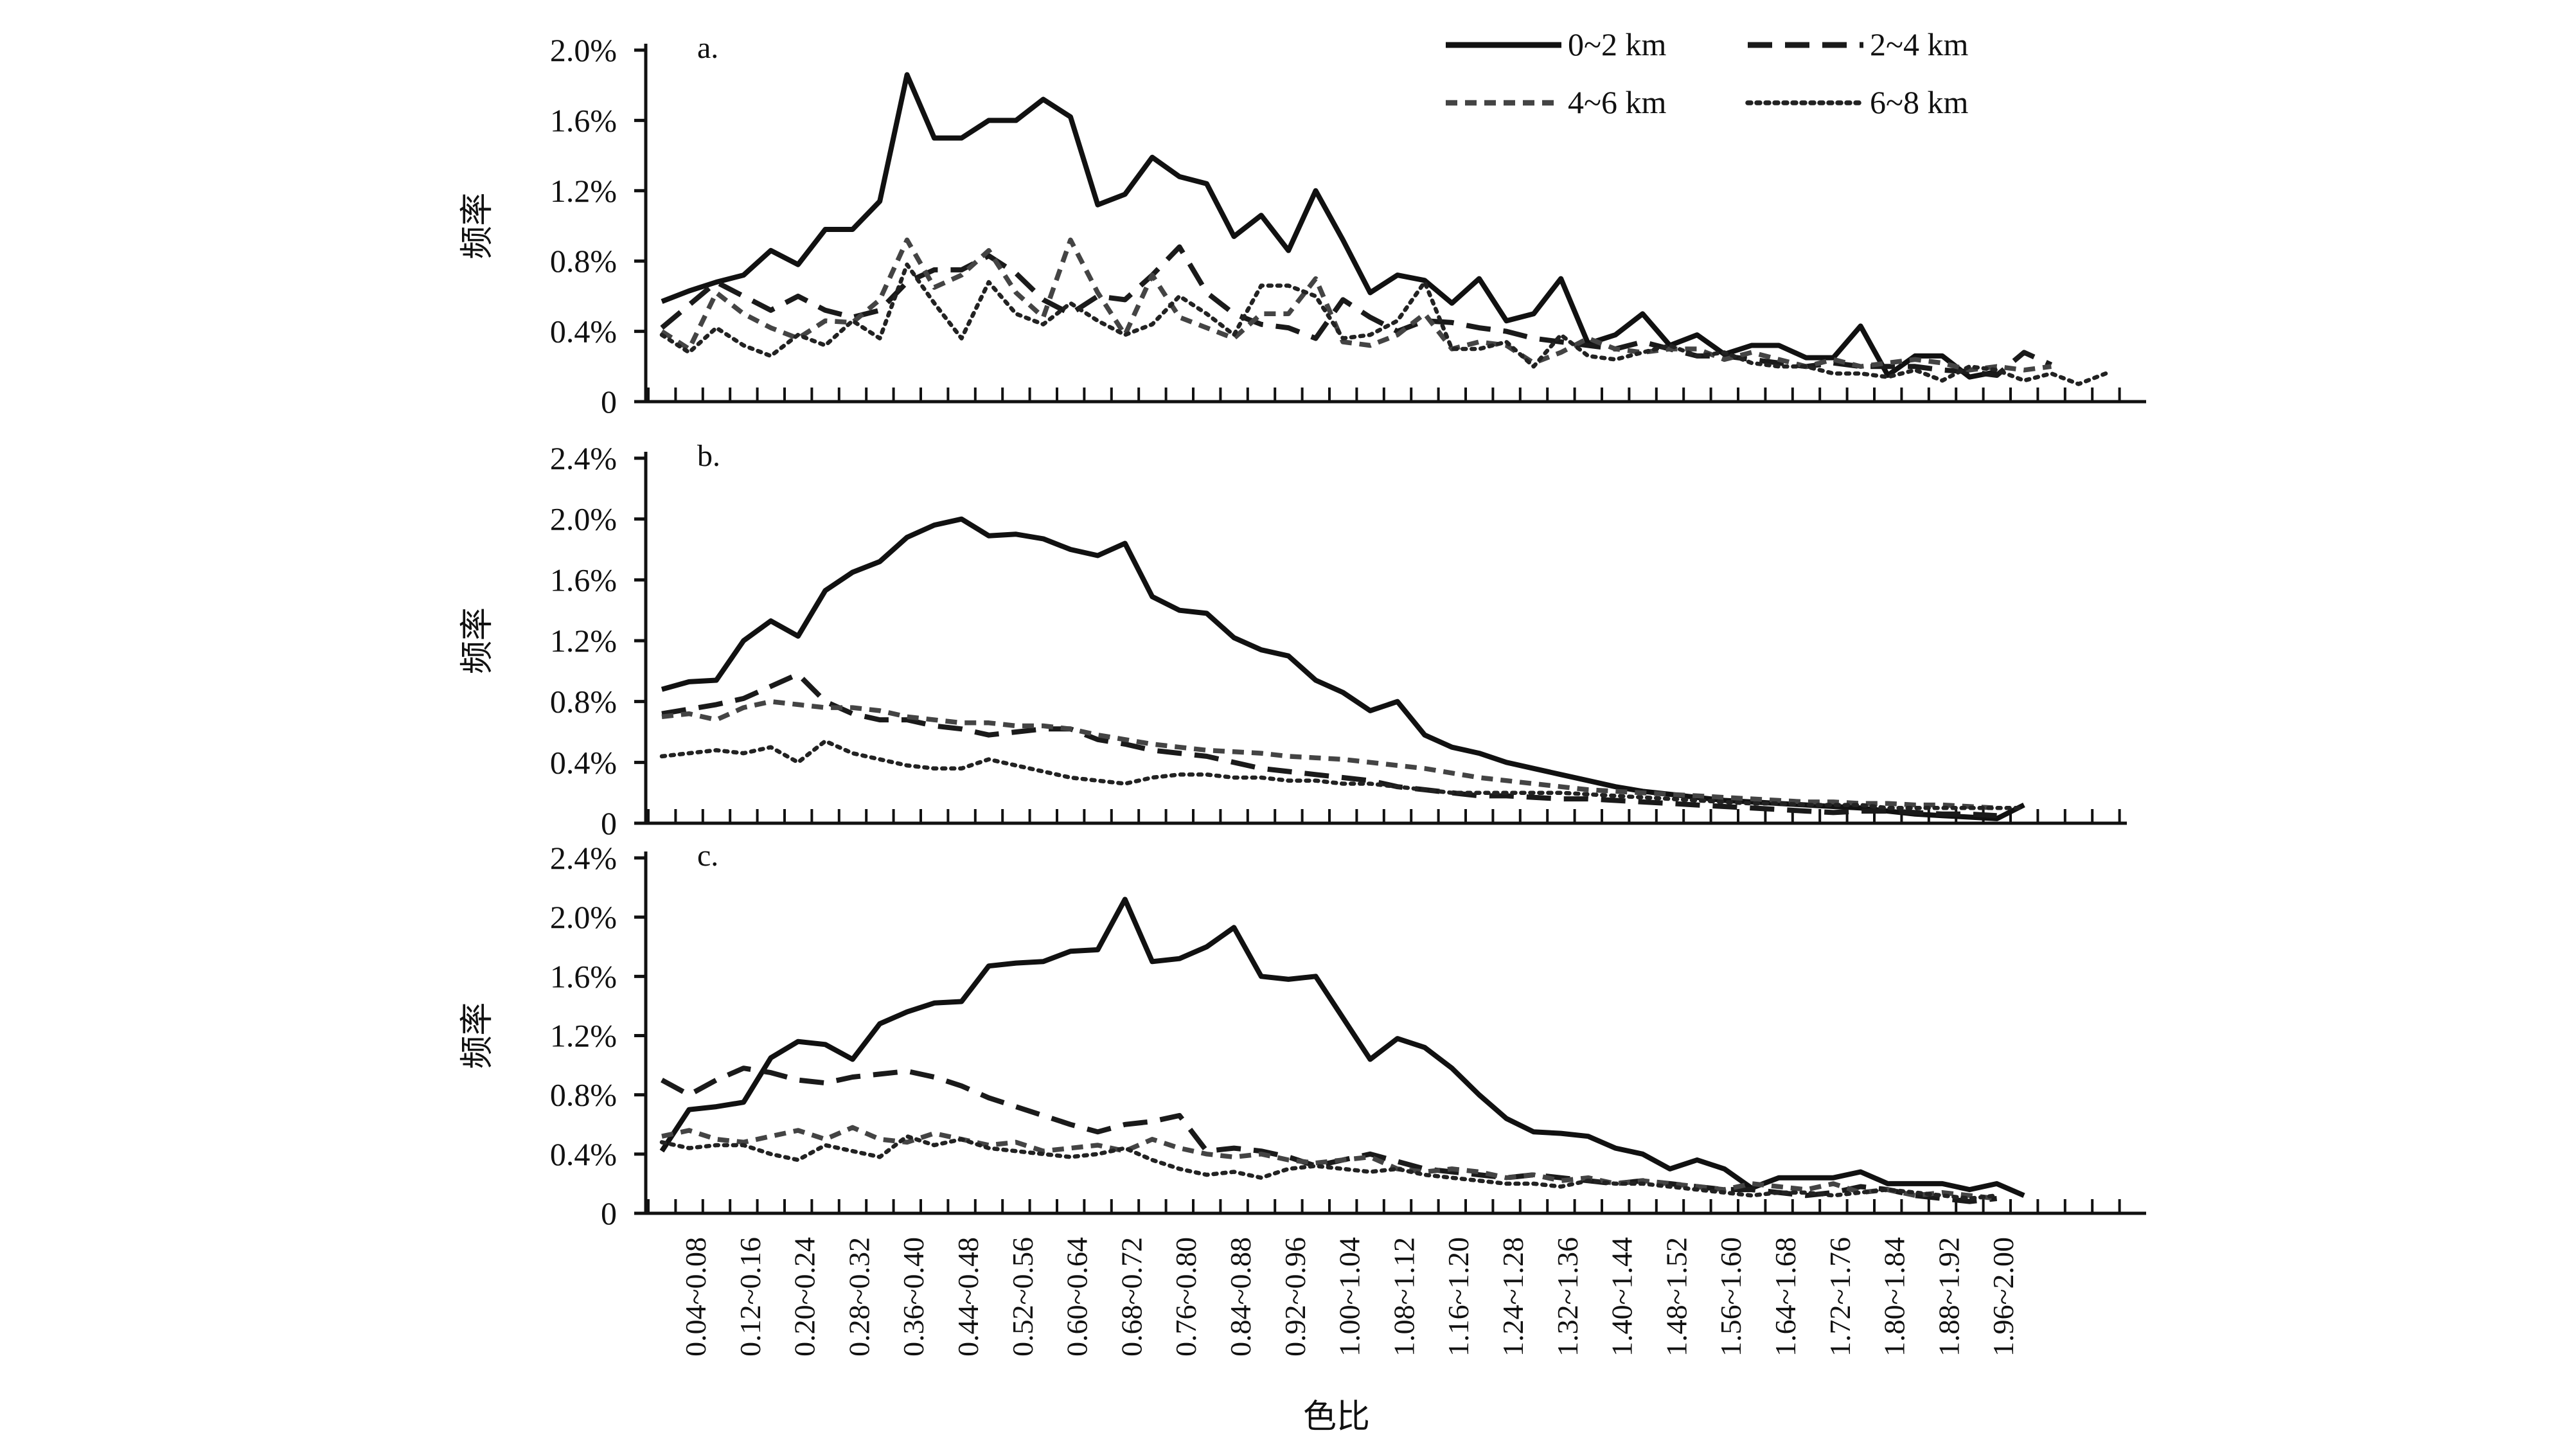 This screenshot has height=1444, width=2576. What do you see at coordinates (751, 1297) in the screenshot?
I see `x-category-label: 0.12~0.16` at bounding box center [751, 1297].